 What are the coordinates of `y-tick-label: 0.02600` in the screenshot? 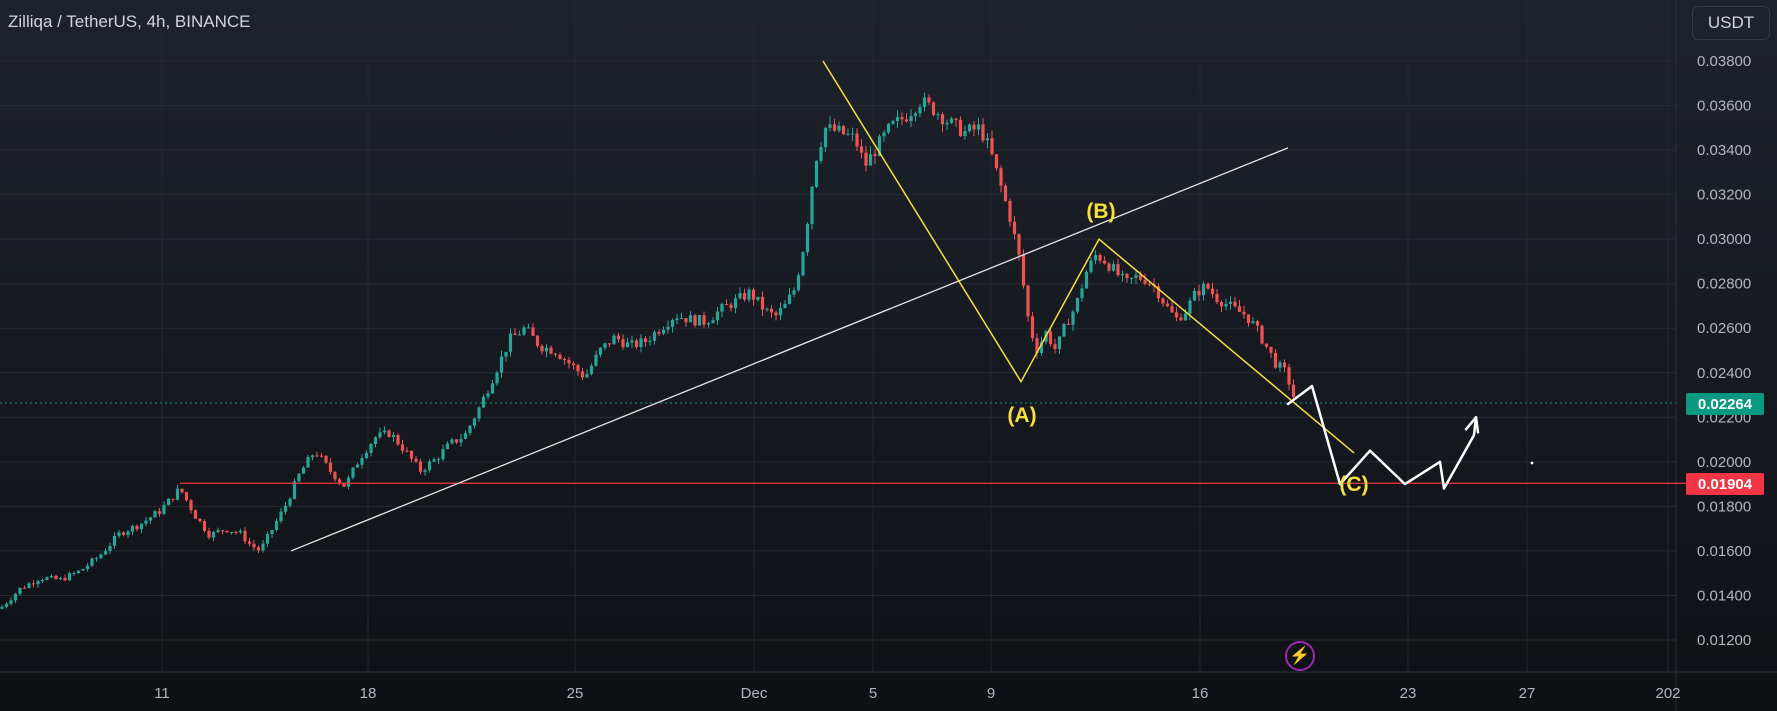 It's located at (1724, 328).